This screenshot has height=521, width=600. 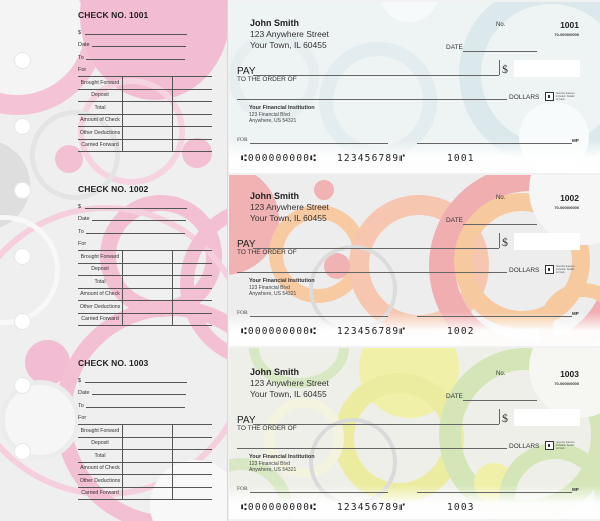 What do you see at coordinates (279, 158) in the screenshot?
I see `micr-routing: ⑆000000000⑆` at bounding box center [279, 158].